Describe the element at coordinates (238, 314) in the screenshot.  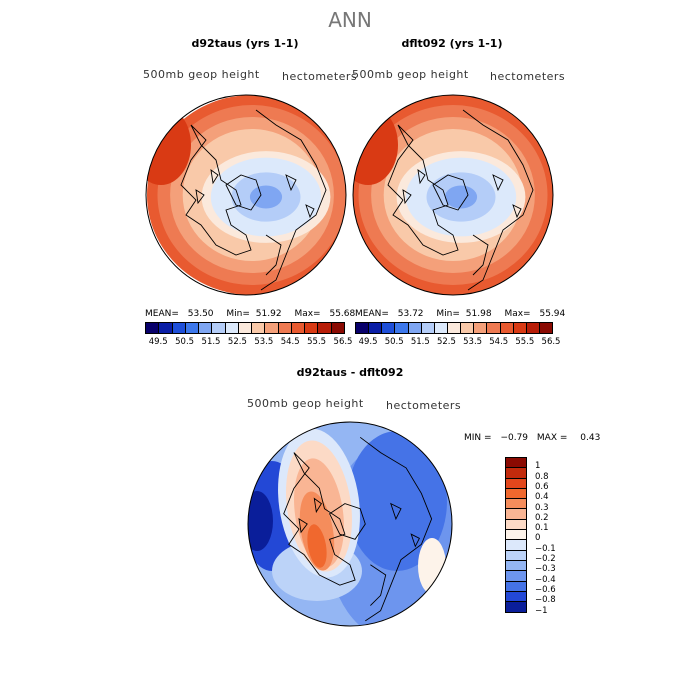
I see `min-label: Min=` at that location.